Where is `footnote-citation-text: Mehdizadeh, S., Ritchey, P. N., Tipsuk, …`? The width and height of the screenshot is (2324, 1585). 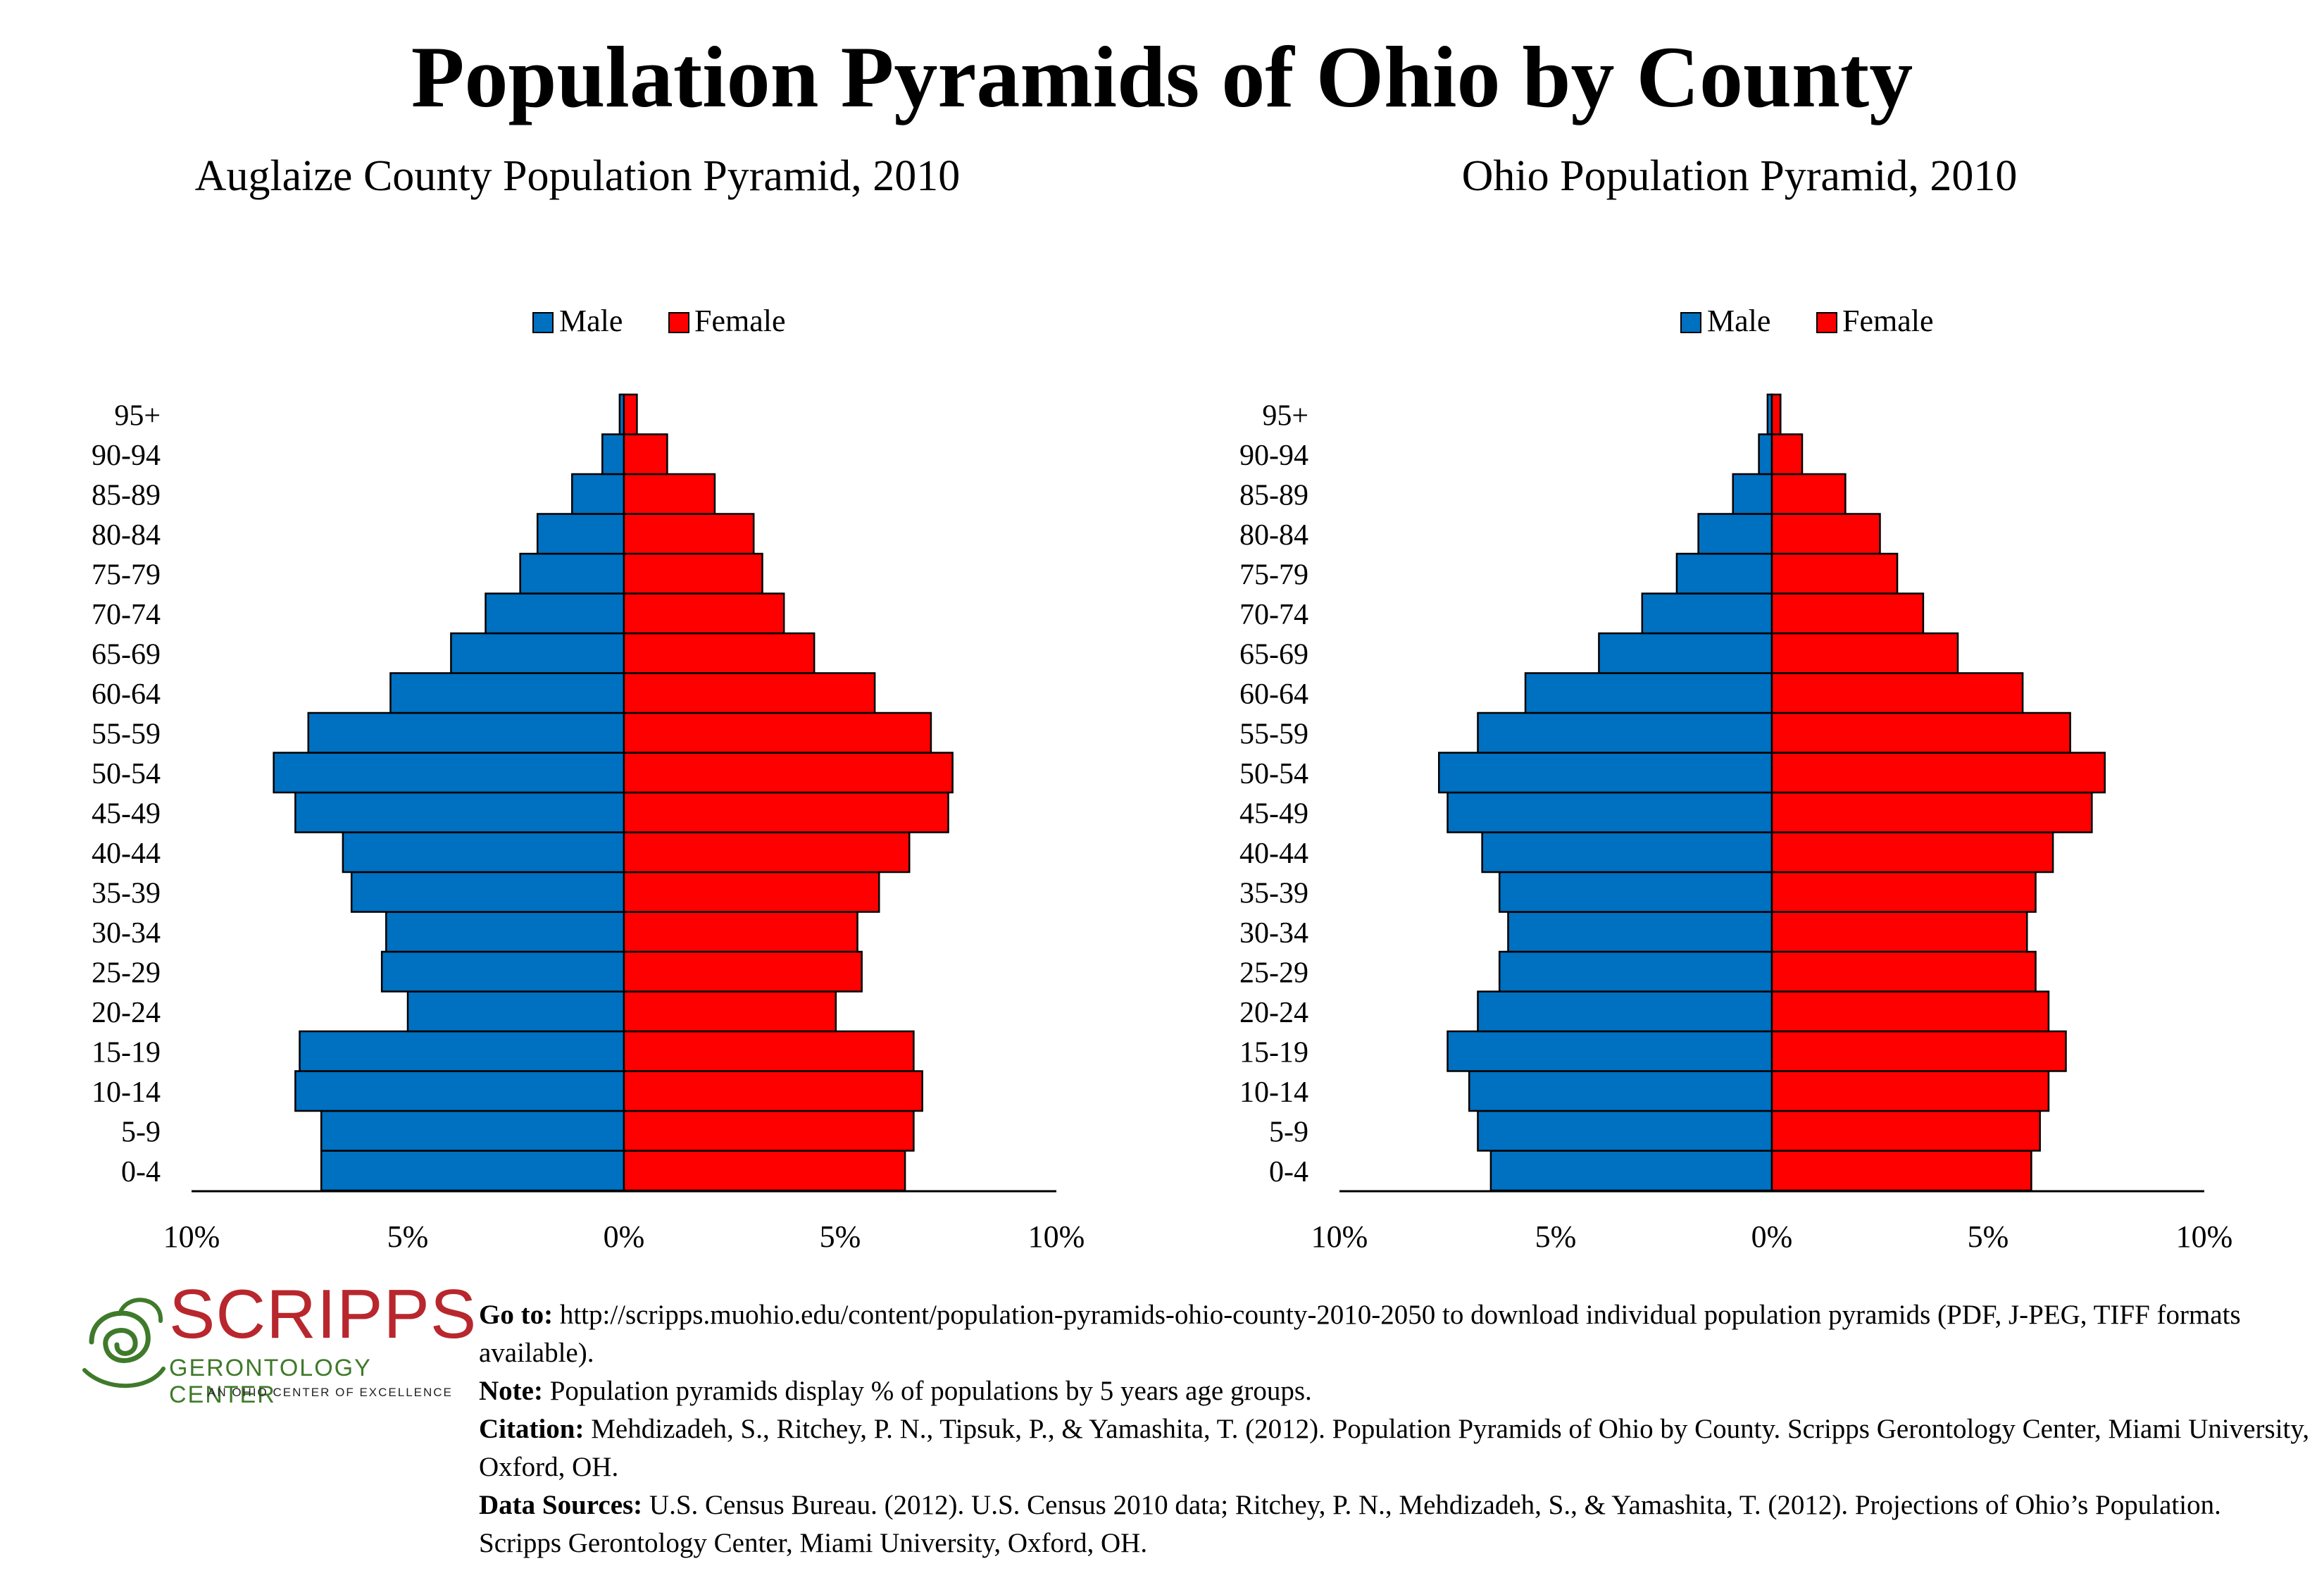 footnote-citation-text: Mehdizadeh, S., Ritchey, P. N., Tipsuk, … is located at coordinates (1394, 1448).